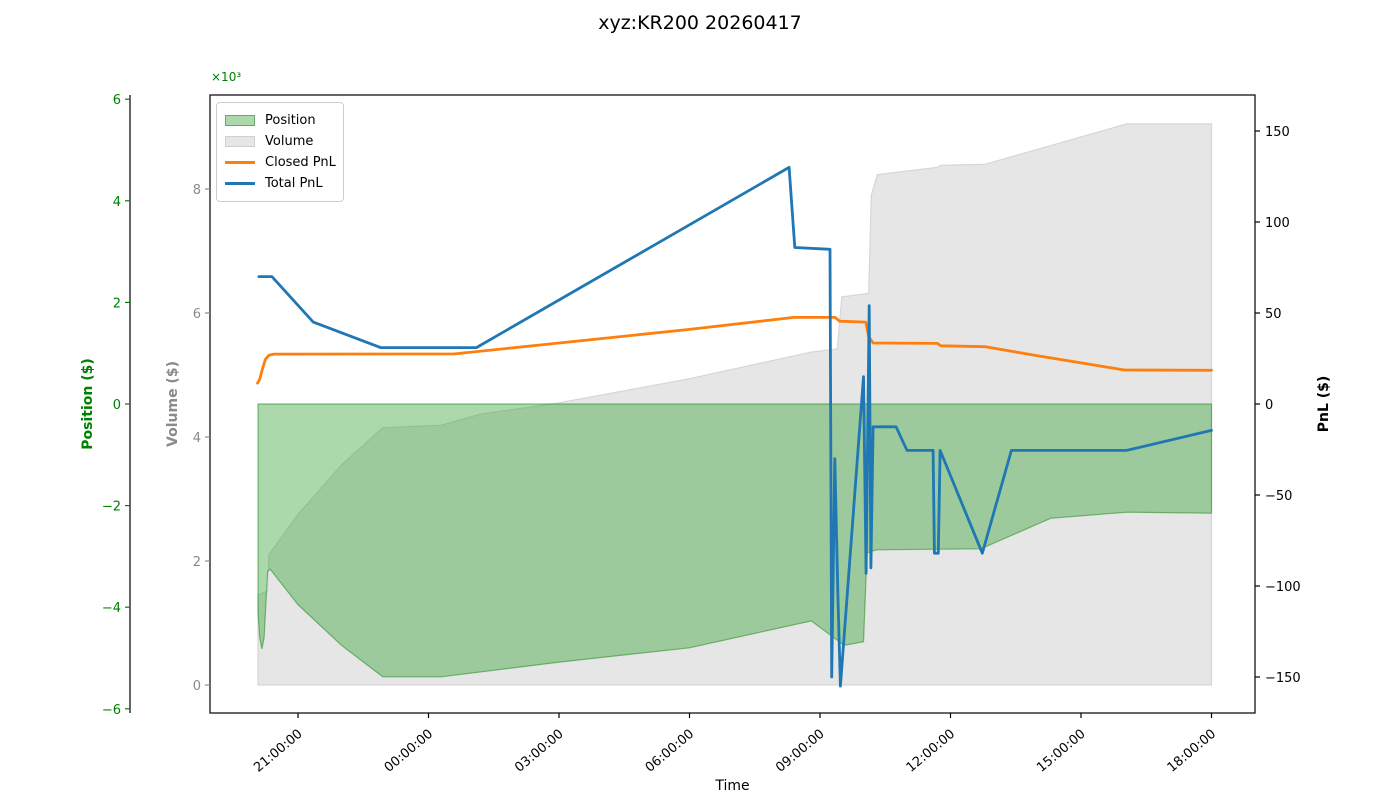  Describe the element at coordinates (800, 751) in the screenshot. I see `time-tick-label: 09:00:00` at that location.